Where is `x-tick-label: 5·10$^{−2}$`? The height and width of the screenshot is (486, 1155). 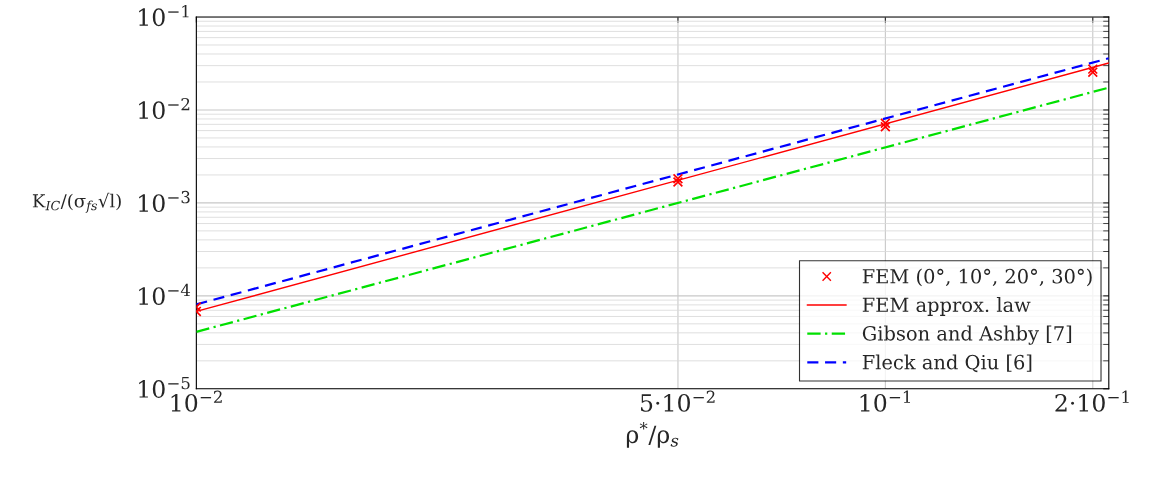
x-tick-label: 5·10$^{−2}$ is located at coordinates (678, 401).